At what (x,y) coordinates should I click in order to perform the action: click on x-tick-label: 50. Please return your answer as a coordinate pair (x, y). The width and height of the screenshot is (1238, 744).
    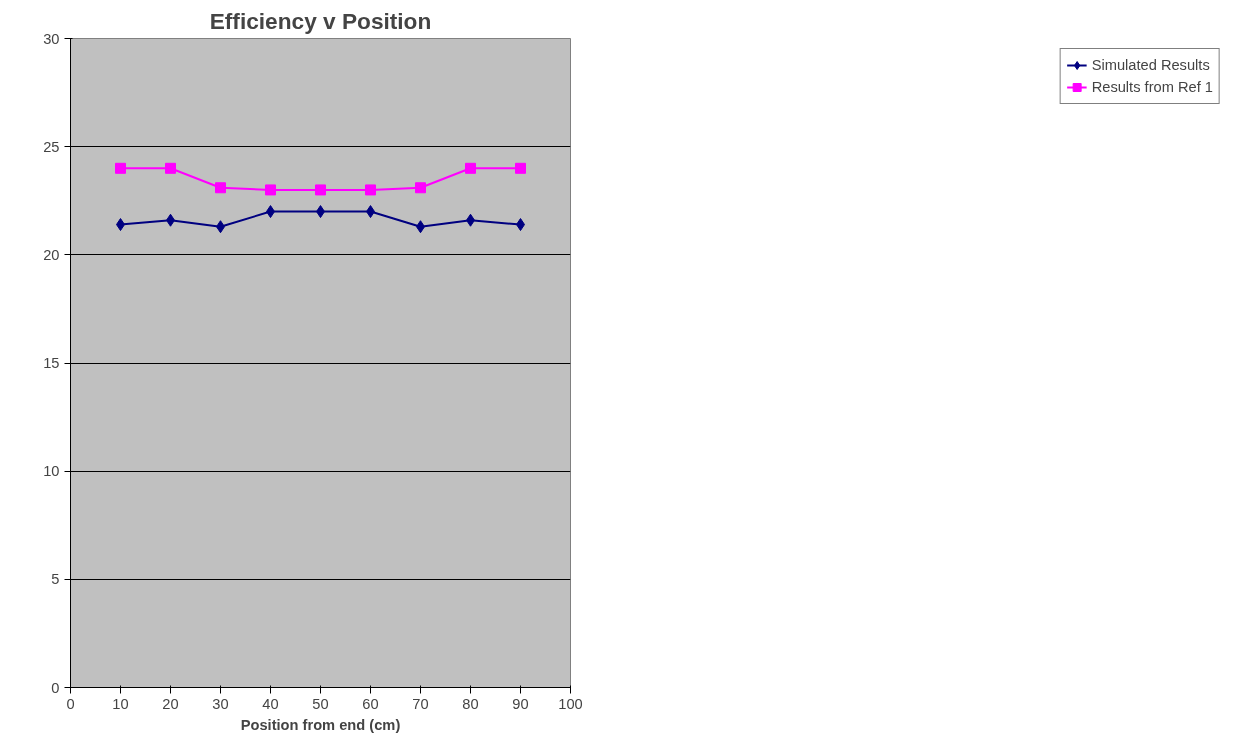
    Looking at the image, I should click on (320, 703).